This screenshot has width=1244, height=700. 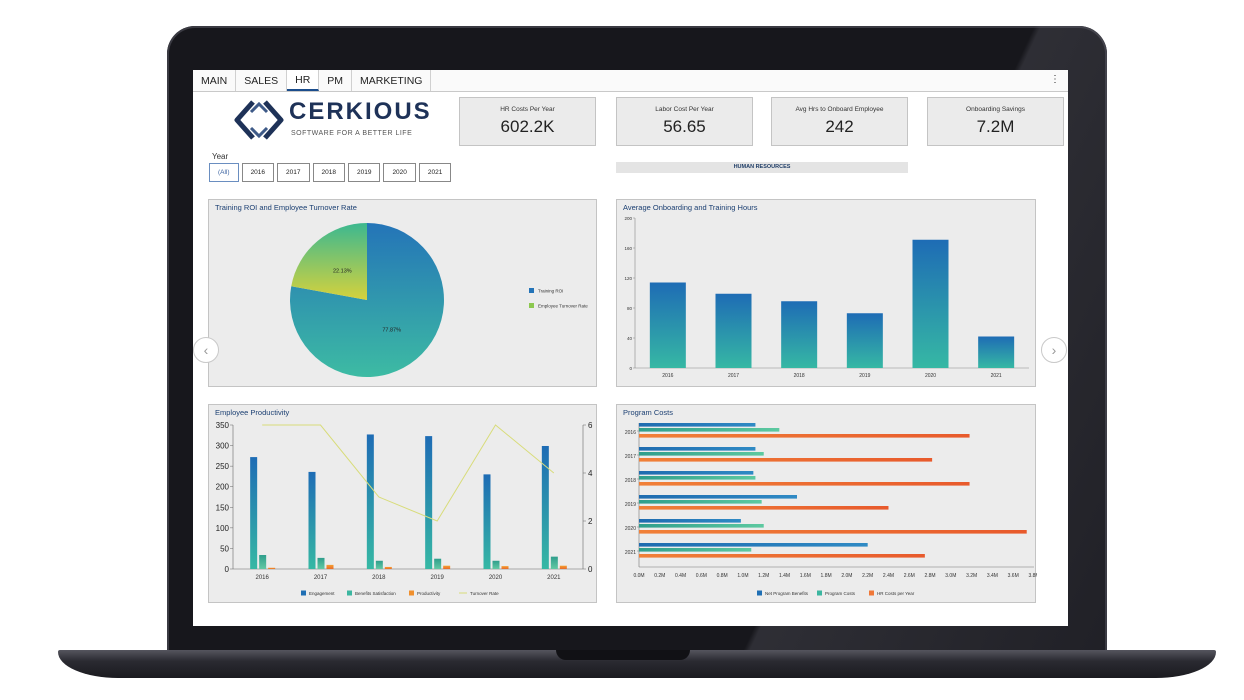 What do you see at coordinates (259, 120) in the screenshot?
I see `logo-mark-icon` at bounding box center [259, 120].